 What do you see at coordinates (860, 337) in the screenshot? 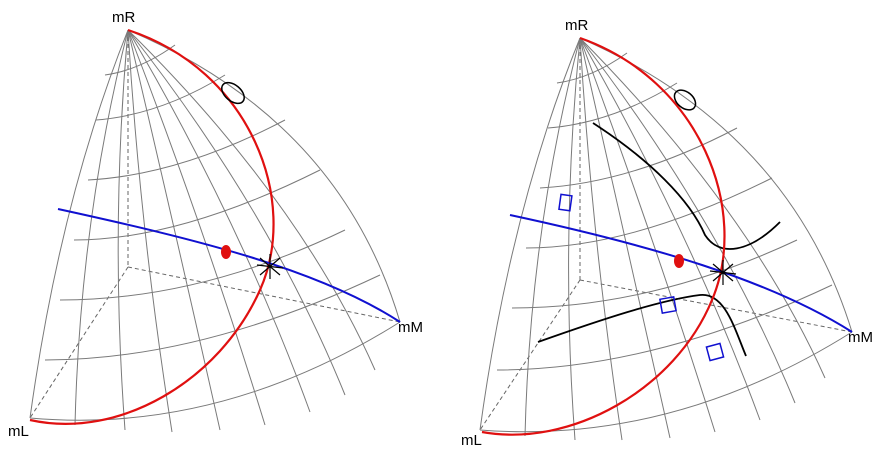
I see `right-label-mm: mM` at bounding box center [860, 337].